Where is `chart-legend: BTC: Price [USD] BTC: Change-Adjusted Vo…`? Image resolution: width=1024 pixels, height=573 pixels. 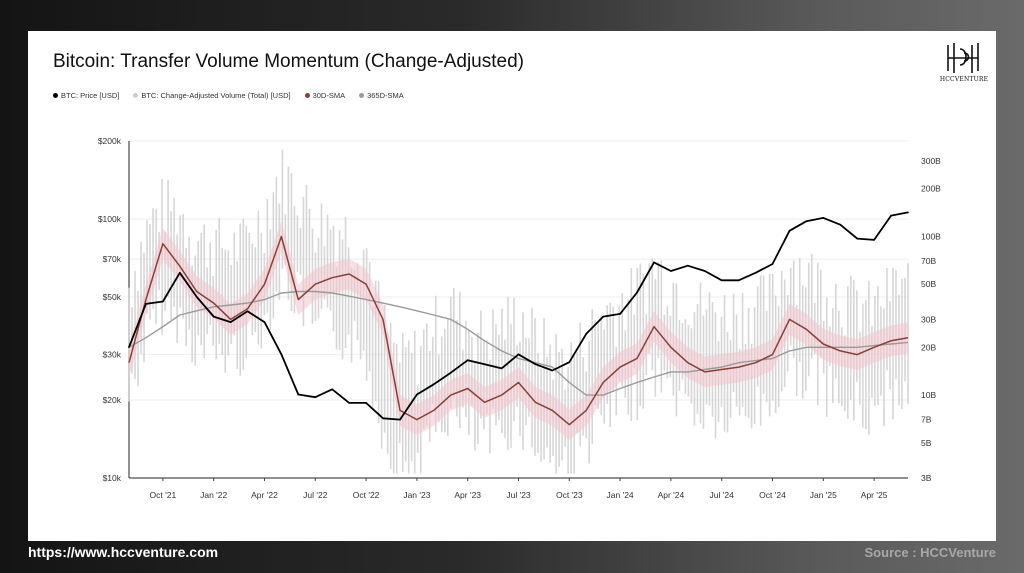 chart-legend: BTC: Price [USD] BTC: Change-Adjusted Vo… is located at coordinates (228, 95).